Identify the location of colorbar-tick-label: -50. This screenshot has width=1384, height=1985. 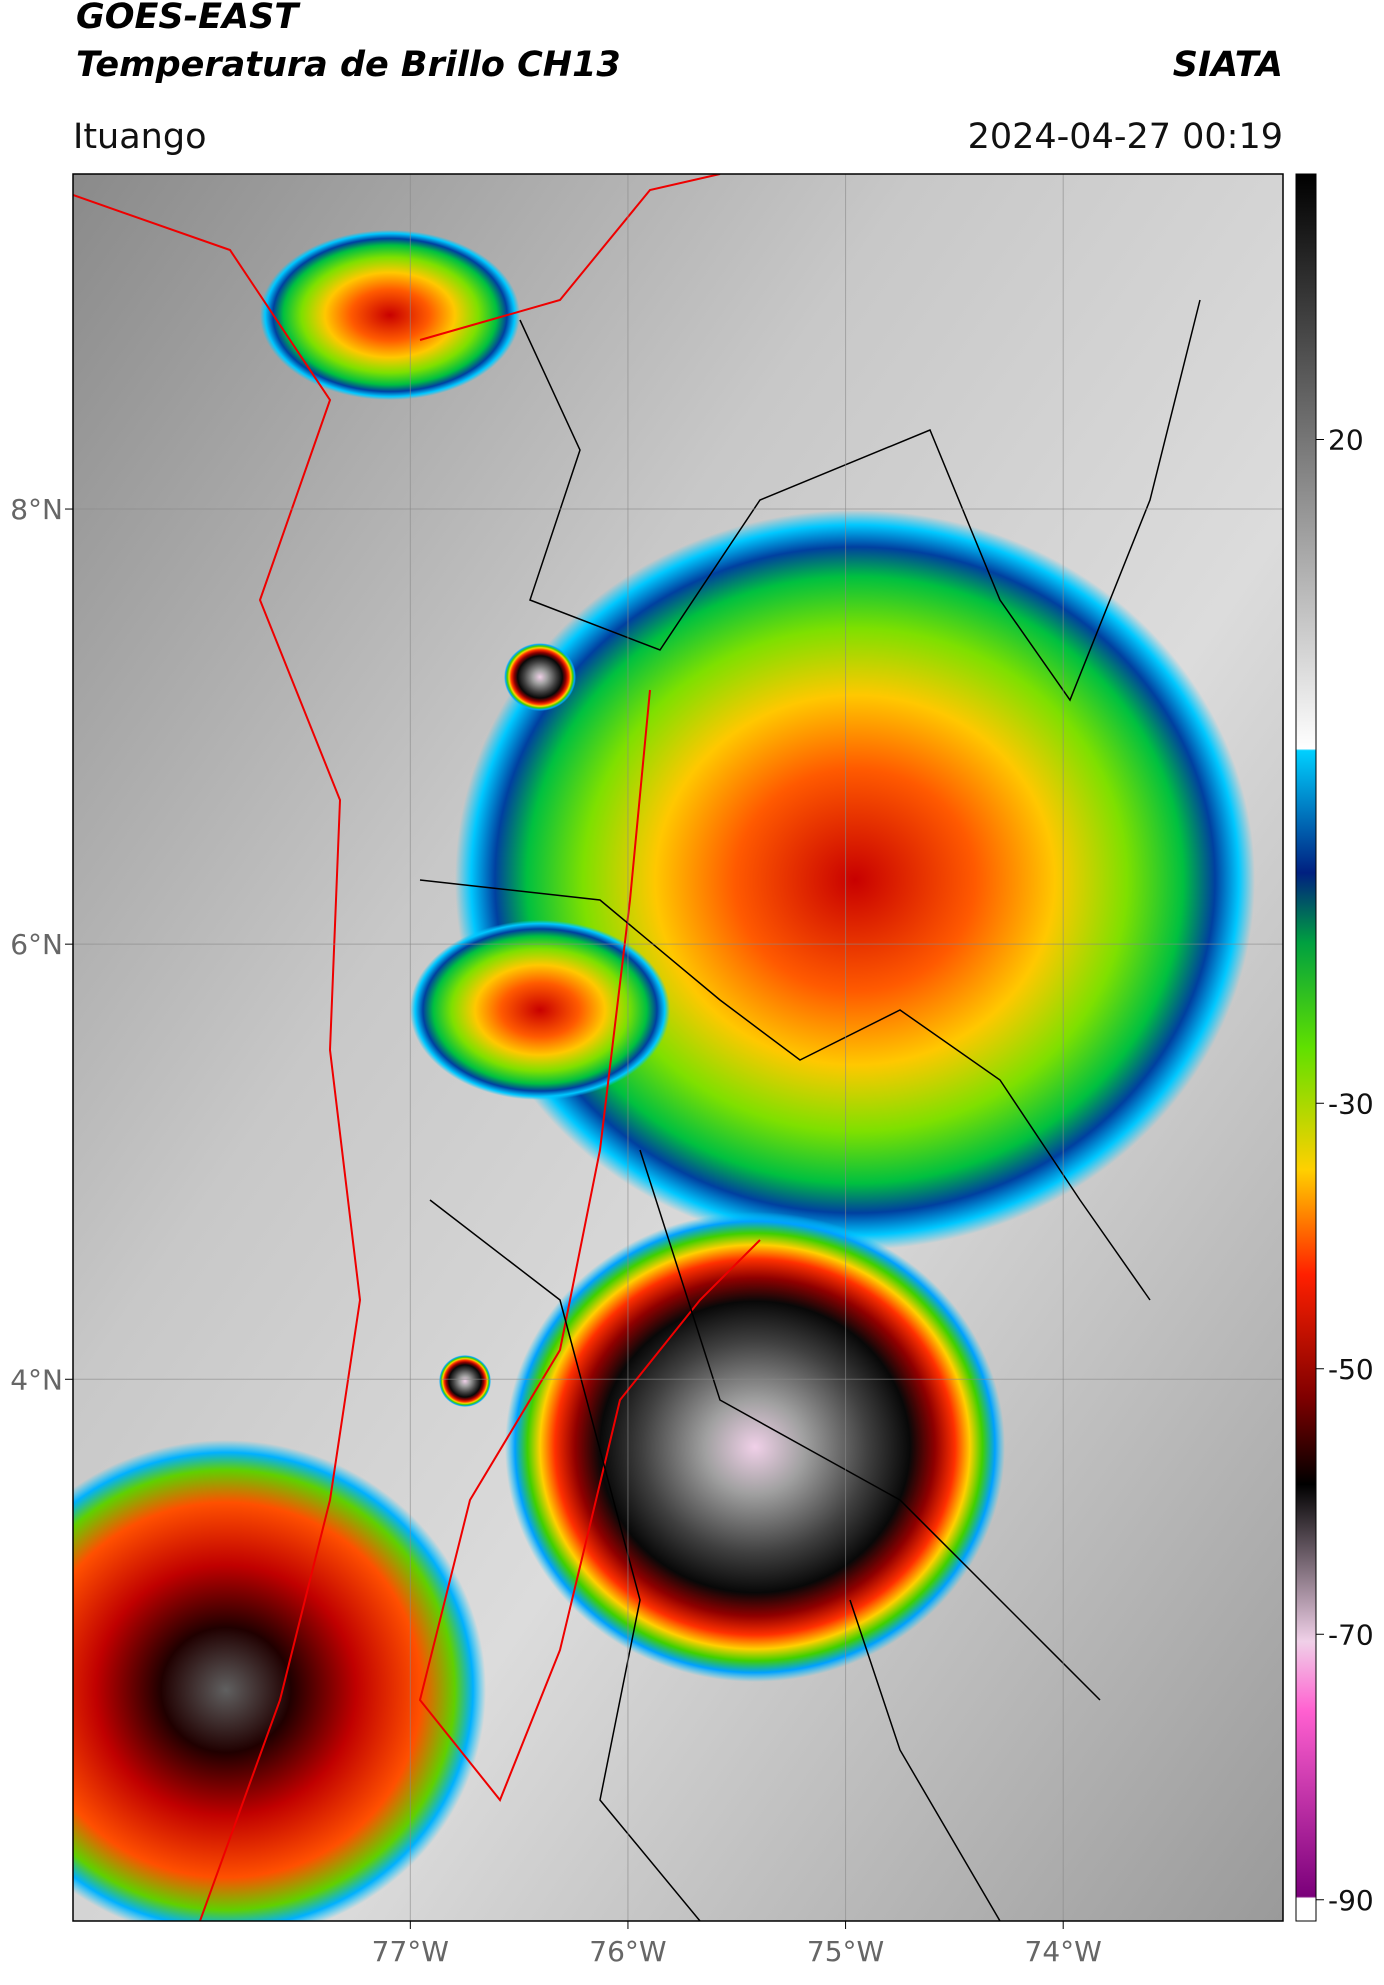
(1351, 1369).